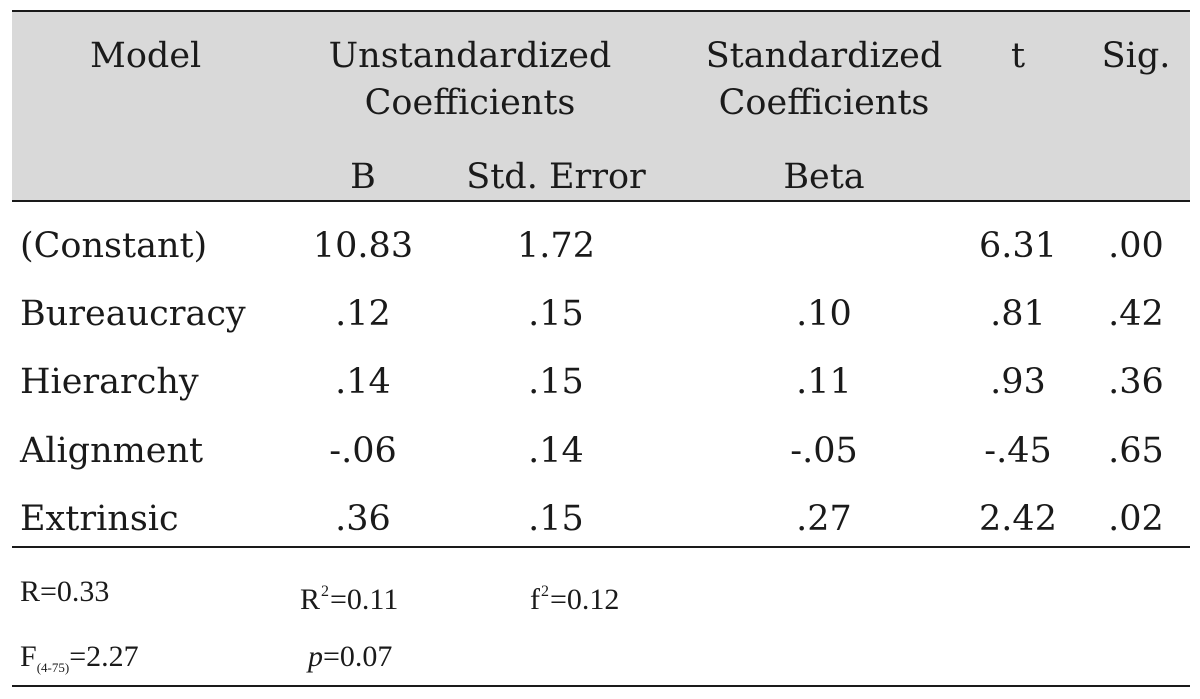 Image resolution: width=1200 pixels, height=699 pixels. What do you see at coordinates (325, 591) in the screenshot?
I see `stat-r-squared-superscript: 2` at bounding box center [325, 591].